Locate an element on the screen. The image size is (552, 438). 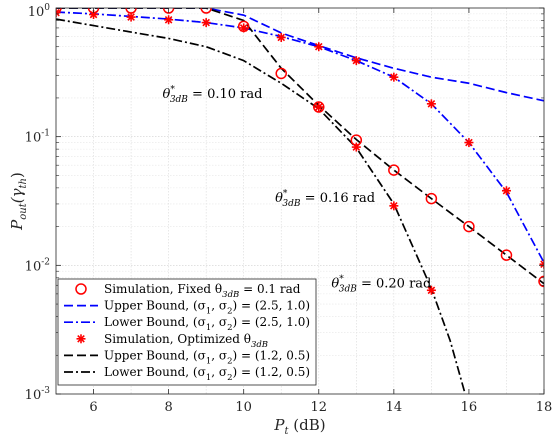
x-tick-label: 10 is located at coordinates (243, 407).